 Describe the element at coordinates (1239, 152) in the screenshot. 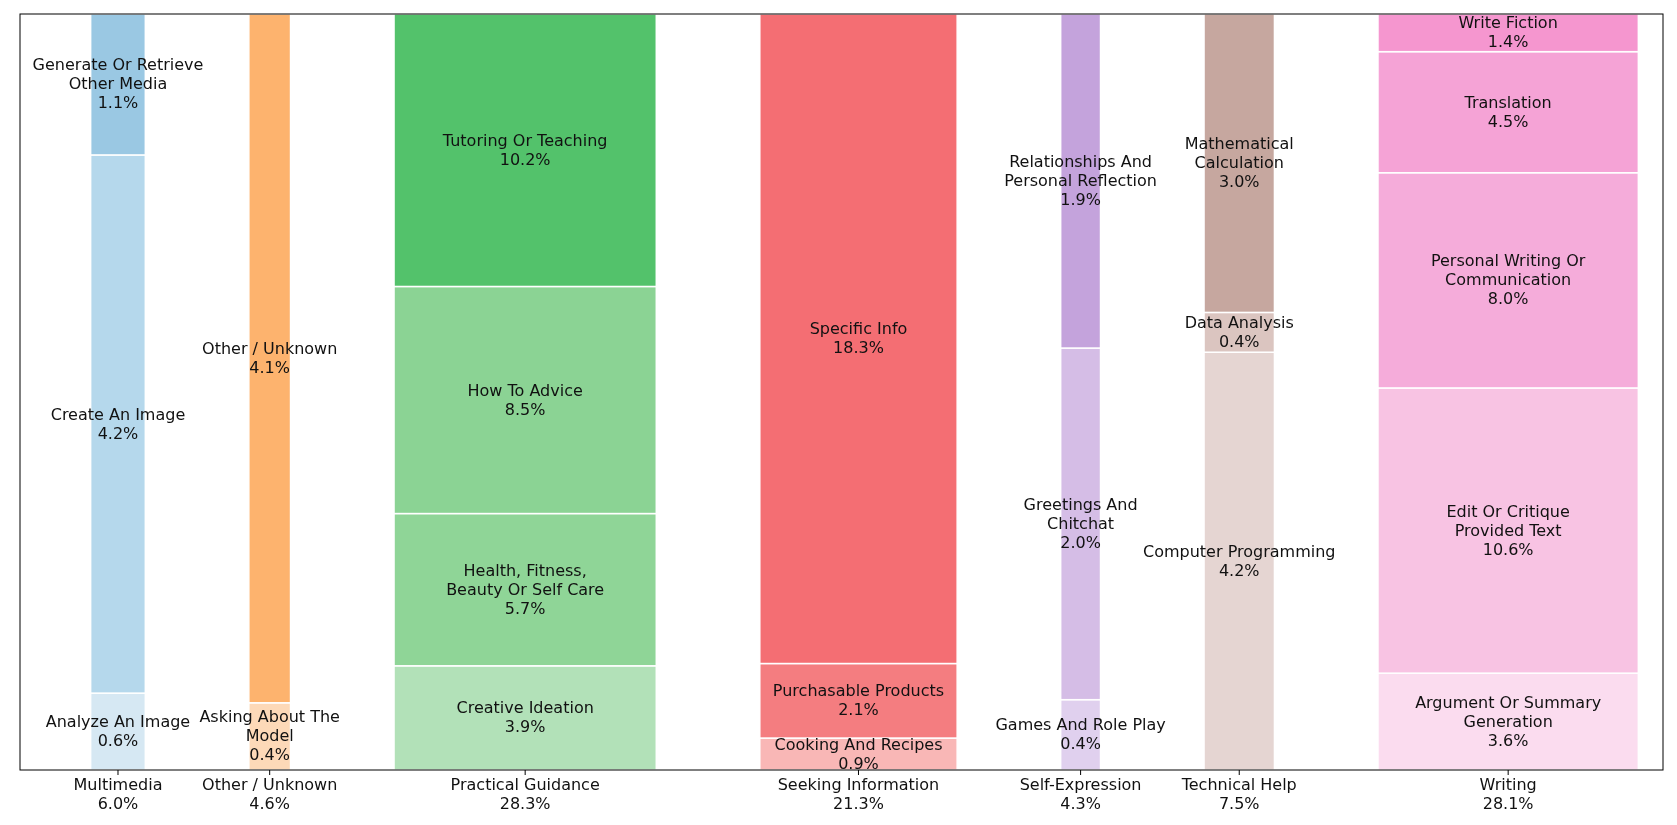

I see `series-label: Mathematical Calculation` at that location.